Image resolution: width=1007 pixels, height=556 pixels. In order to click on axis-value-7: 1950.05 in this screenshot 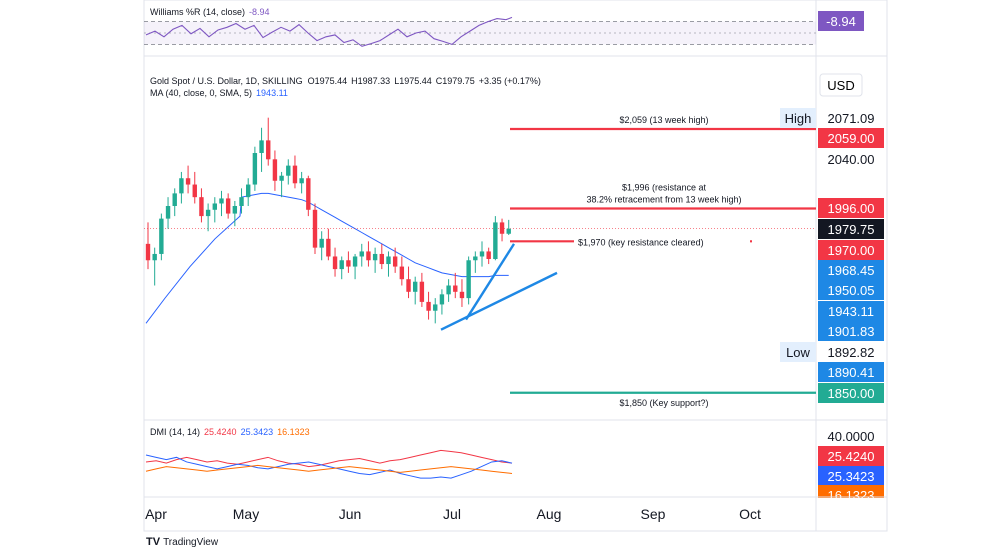, I will do `click(851, 290)`.